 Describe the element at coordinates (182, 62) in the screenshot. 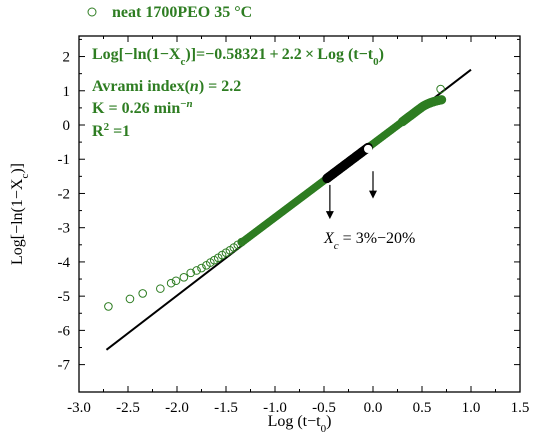

I see `equation-sub-c: c` at that location.